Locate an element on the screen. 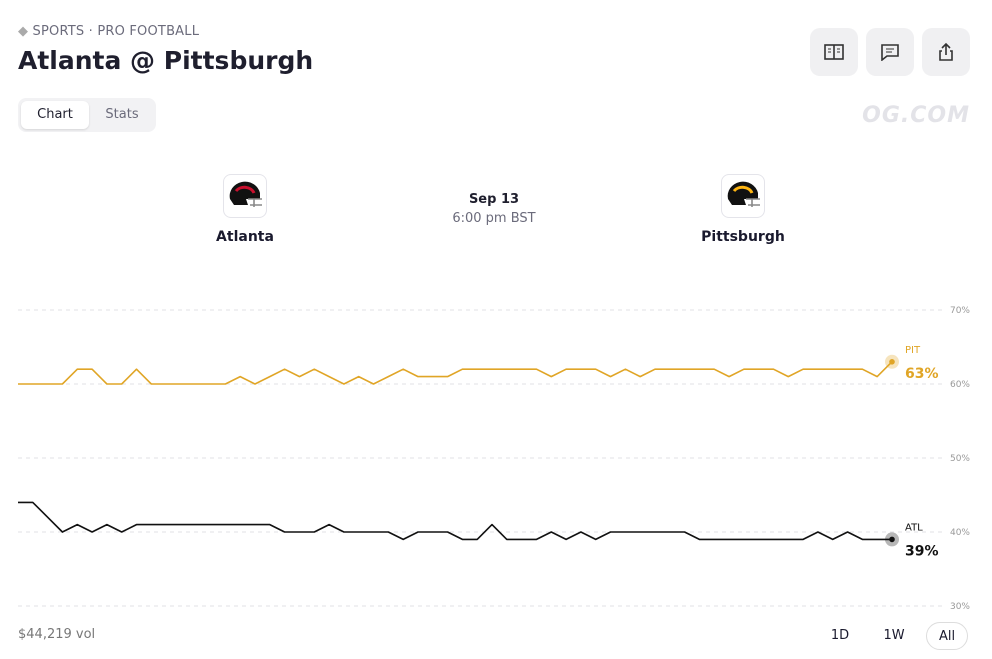  y-tick-label: 60% is located at coordinates (960, 385).